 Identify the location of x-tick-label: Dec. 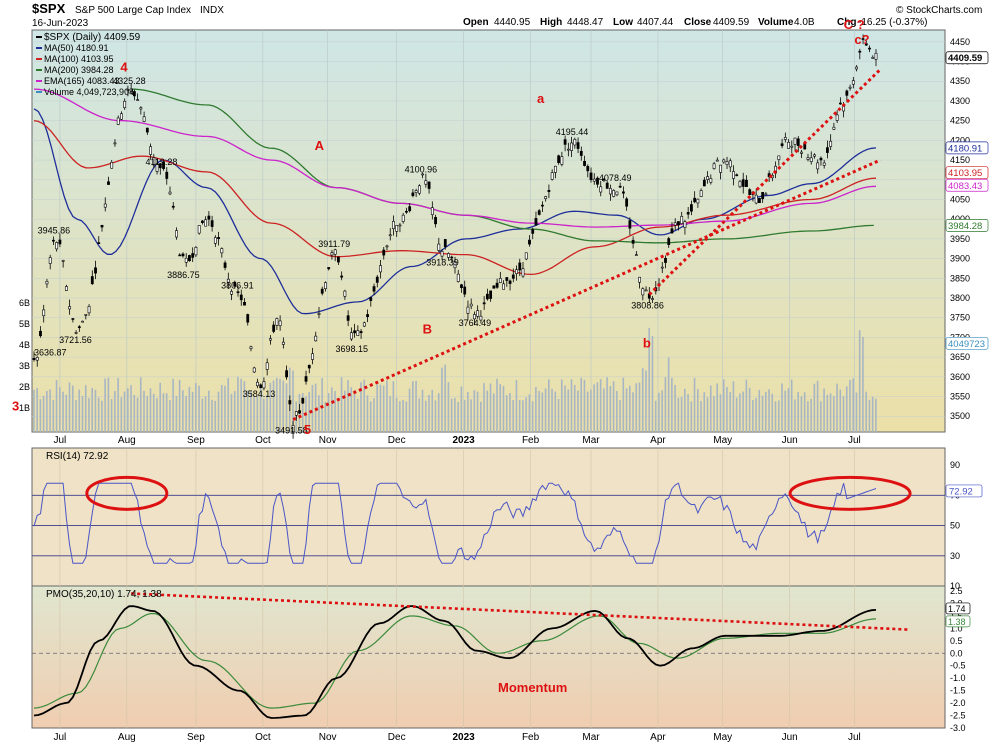
(397, 440).